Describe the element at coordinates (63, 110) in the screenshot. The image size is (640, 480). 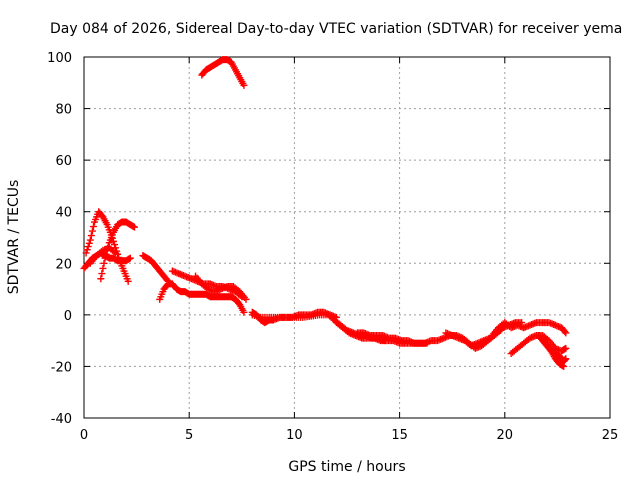
I see `y-tick-label: 80` at that location.